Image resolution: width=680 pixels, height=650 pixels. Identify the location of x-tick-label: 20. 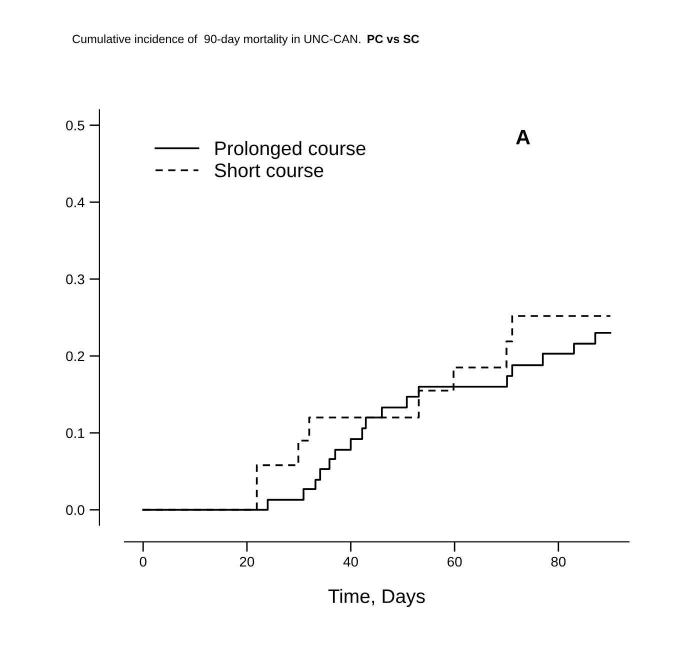
(247, 561).